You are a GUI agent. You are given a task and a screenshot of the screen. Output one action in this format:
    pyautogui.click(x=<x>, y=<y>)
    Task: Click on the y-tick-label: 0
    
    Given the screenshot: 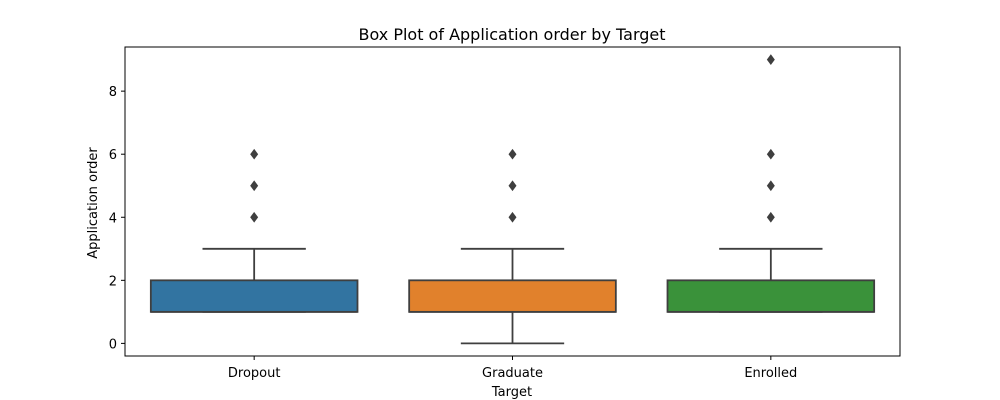 What is the action you would take?
    pyautogui.click(x=113, y=344)
    